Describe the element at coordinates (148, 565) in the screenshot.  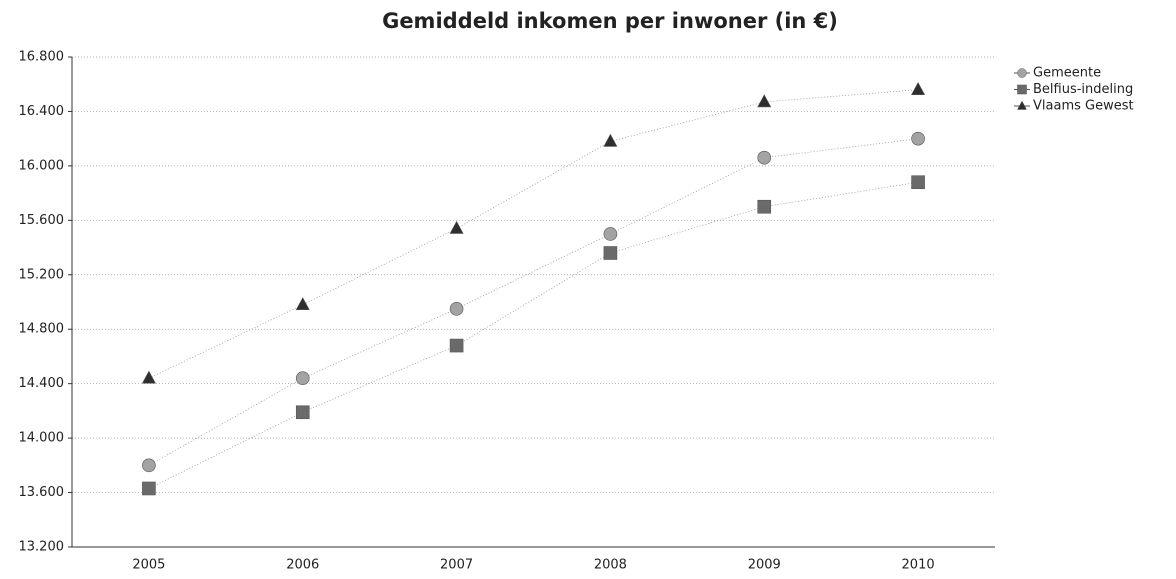
I see `x-tick-label: 2005` at that location.